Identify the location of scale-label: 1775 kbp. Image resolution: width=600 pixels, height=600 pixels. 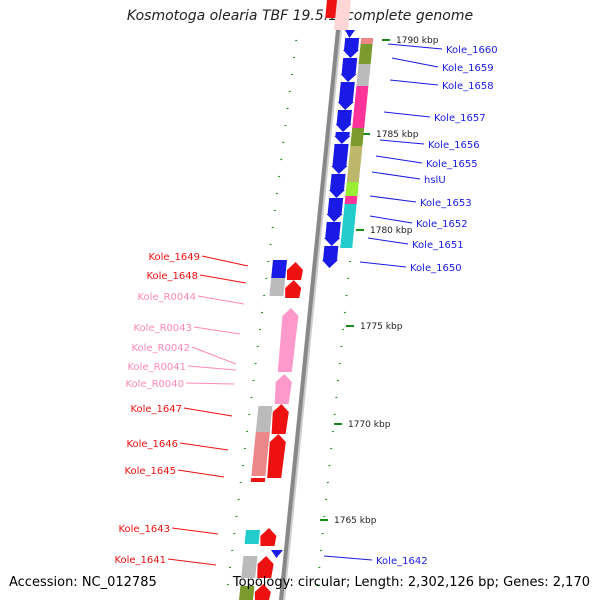
(381, 327).